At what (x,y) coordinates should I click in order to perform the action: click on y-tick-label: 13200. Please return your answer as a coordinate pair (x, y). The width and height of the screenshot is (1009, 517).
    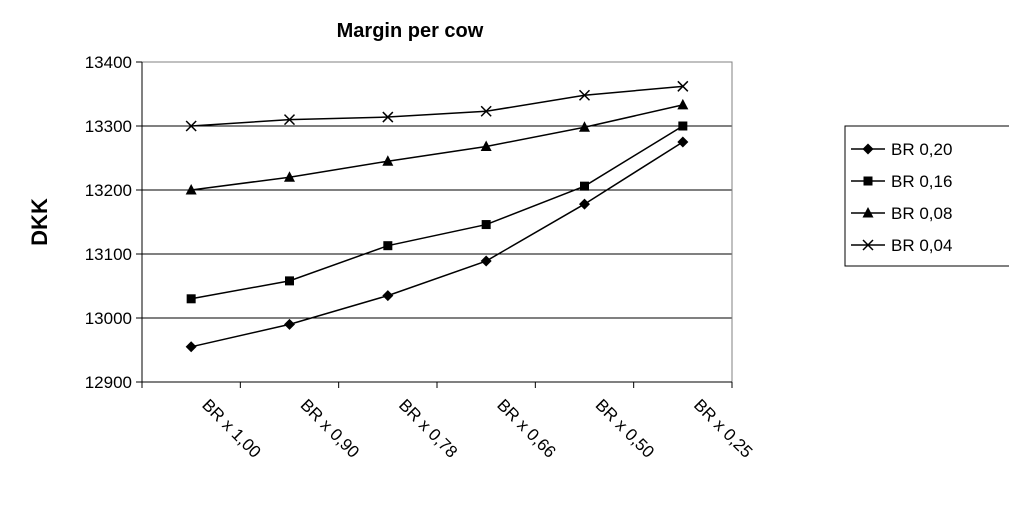
    Looking at the image, I should click on (108, 190).